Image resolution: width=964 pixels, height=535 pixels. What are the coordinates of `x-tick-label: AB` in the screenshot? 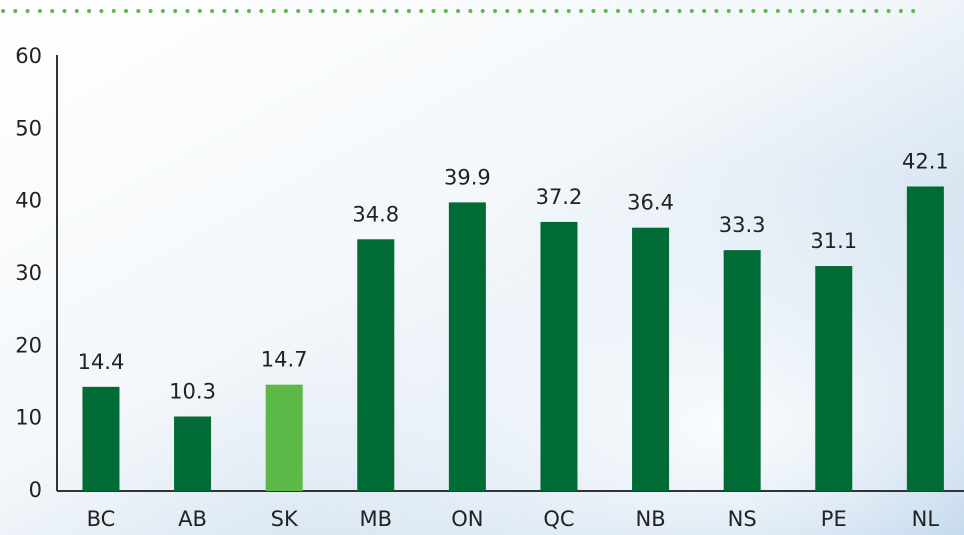 It's located at (192, 519).